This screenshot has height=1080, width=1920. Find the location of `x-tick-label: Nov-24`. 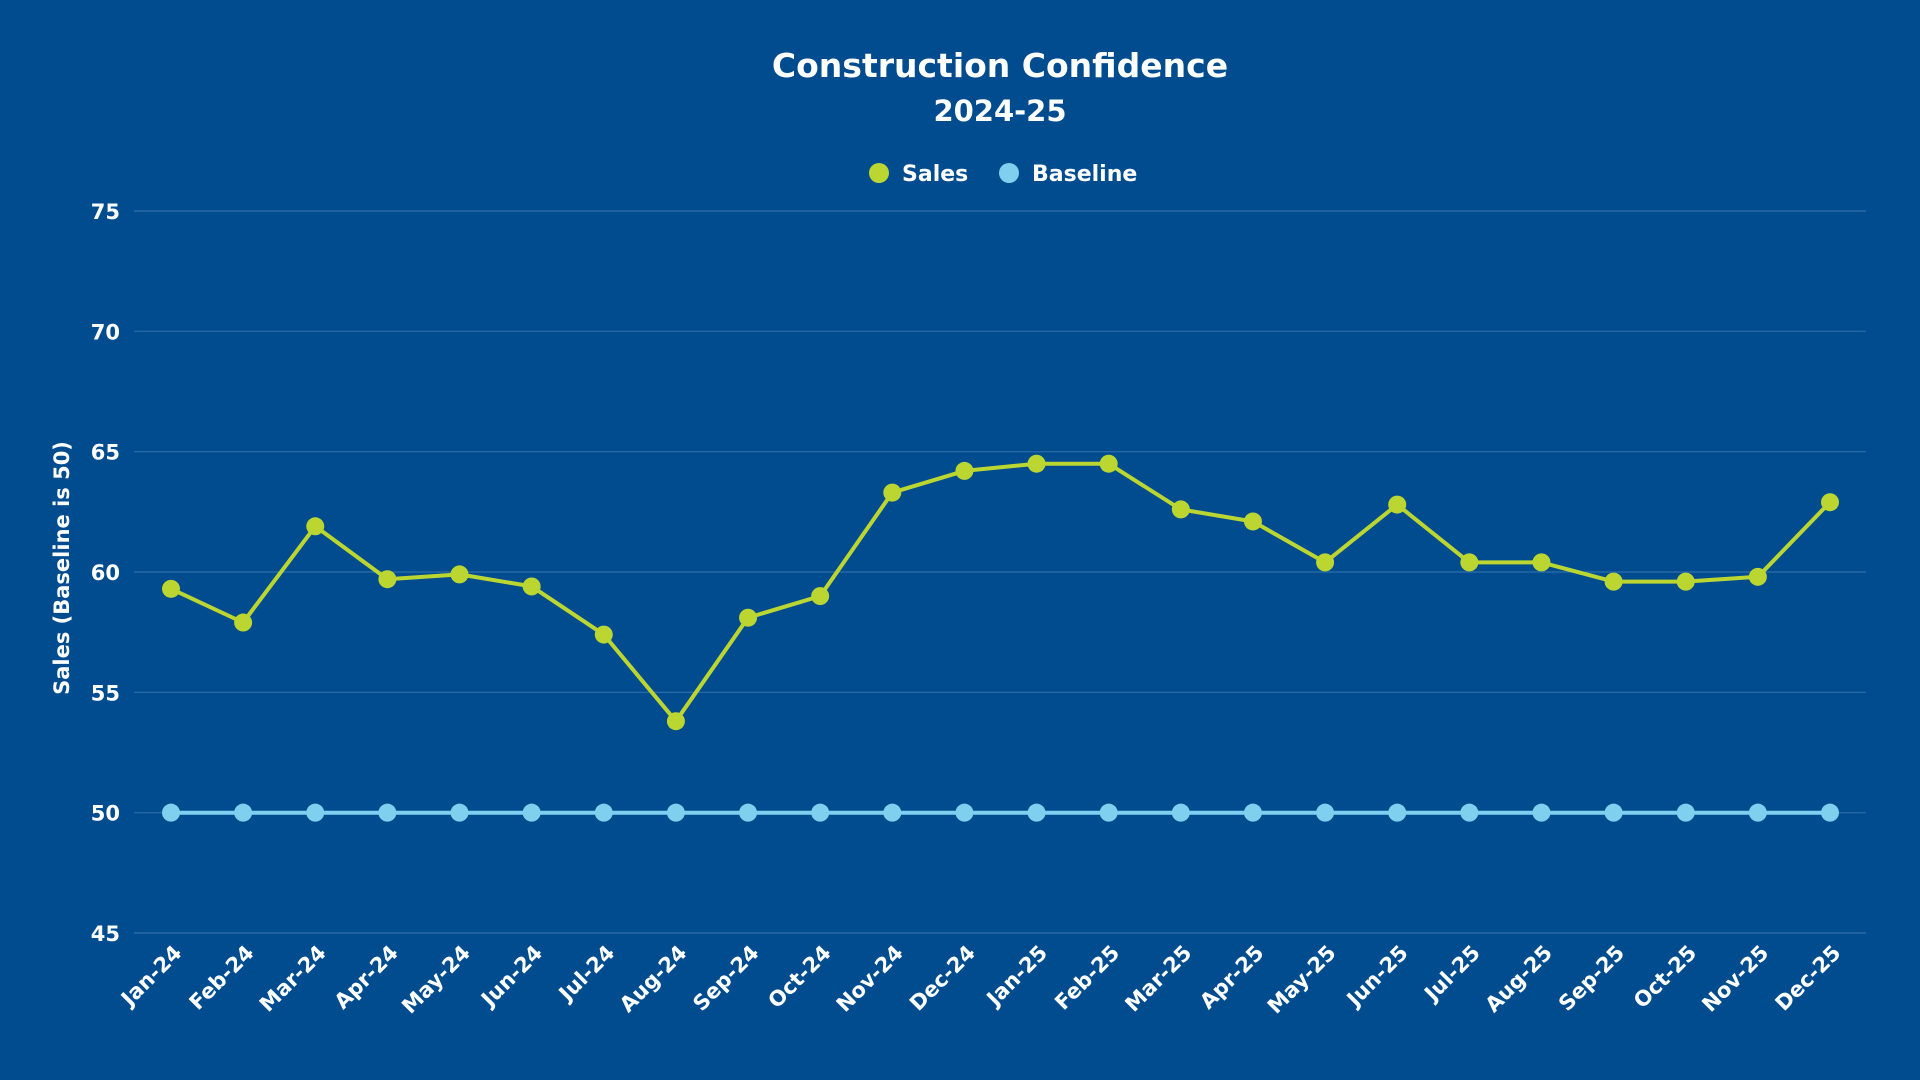

x-tick-label: Nov-24 is located at coordinates (870, 979).